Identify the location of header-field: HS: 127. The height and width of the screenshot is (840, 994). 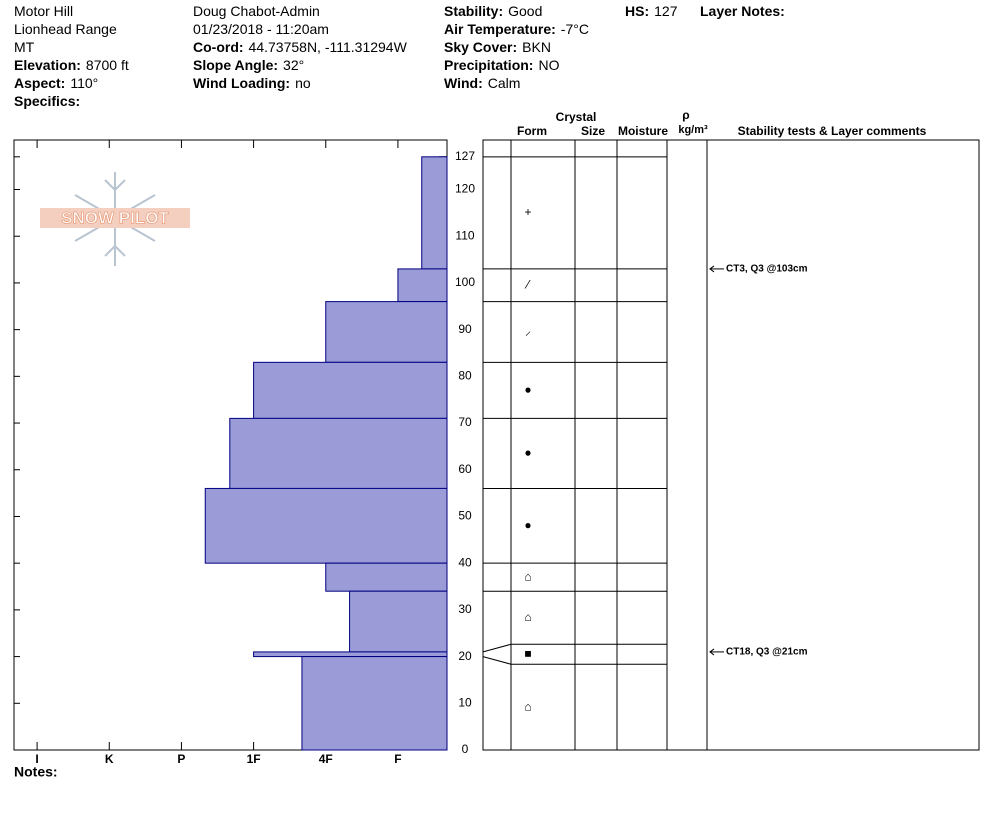
(651, 11).